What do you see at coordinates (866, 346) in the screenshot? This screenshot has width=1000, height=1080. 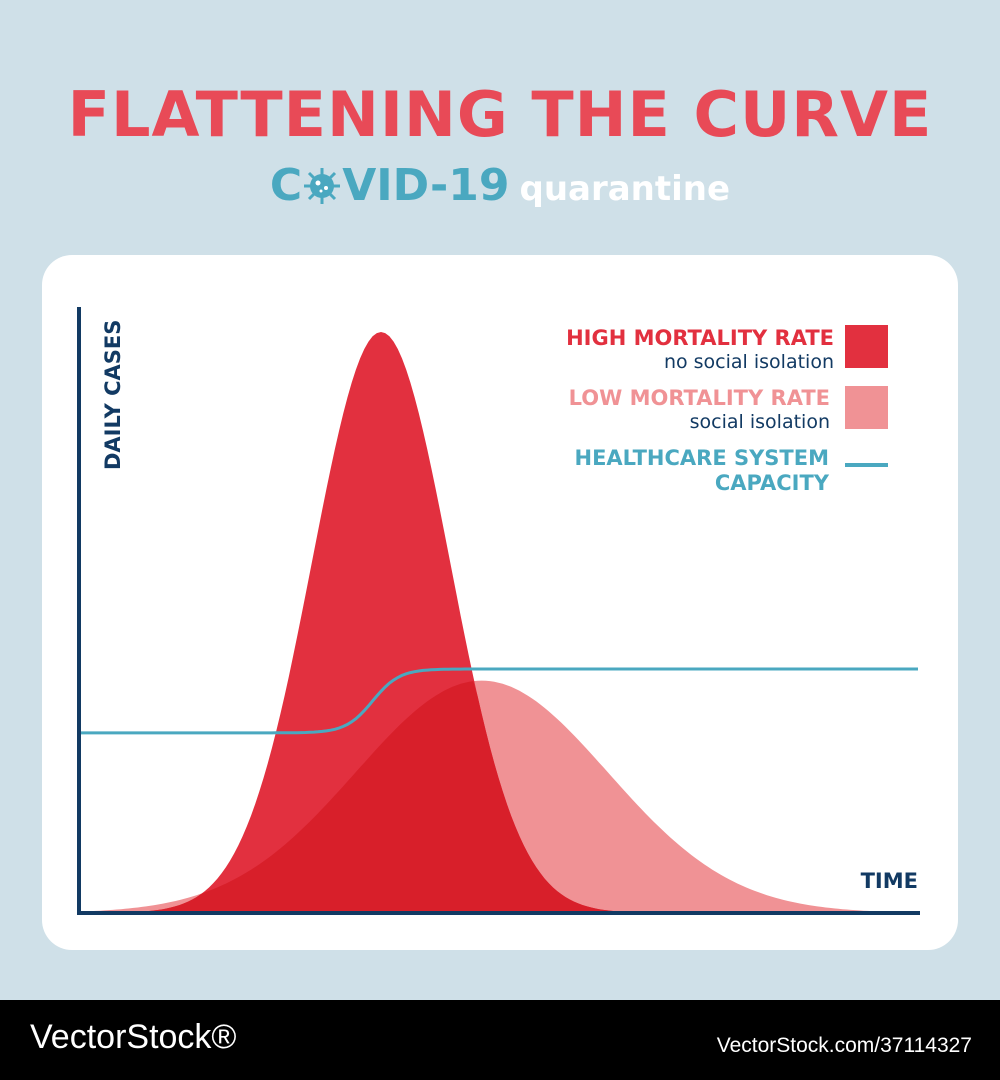 I see `legend-high-swatch` at bounding box center [866, 346].